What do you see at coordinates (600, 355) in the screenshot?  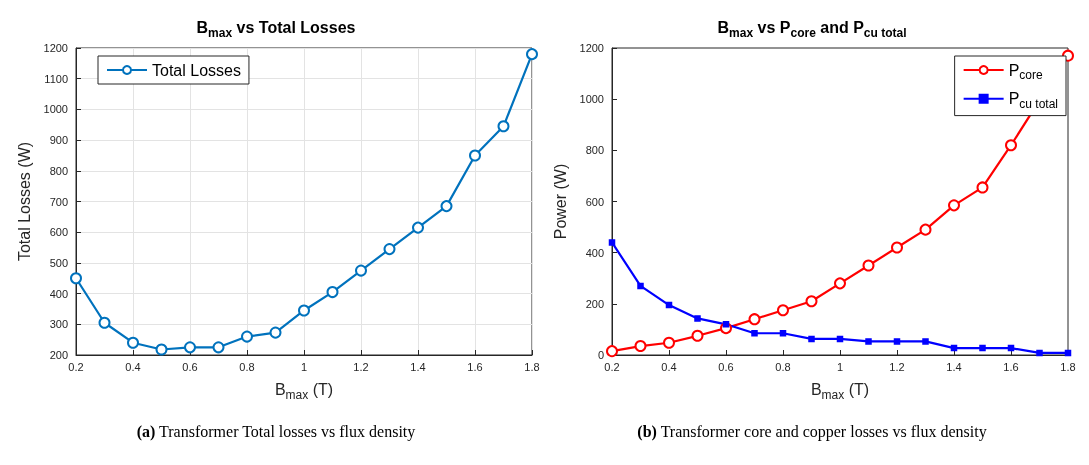 I see `y-tick-label: 0` at bounding box center [600, 355].